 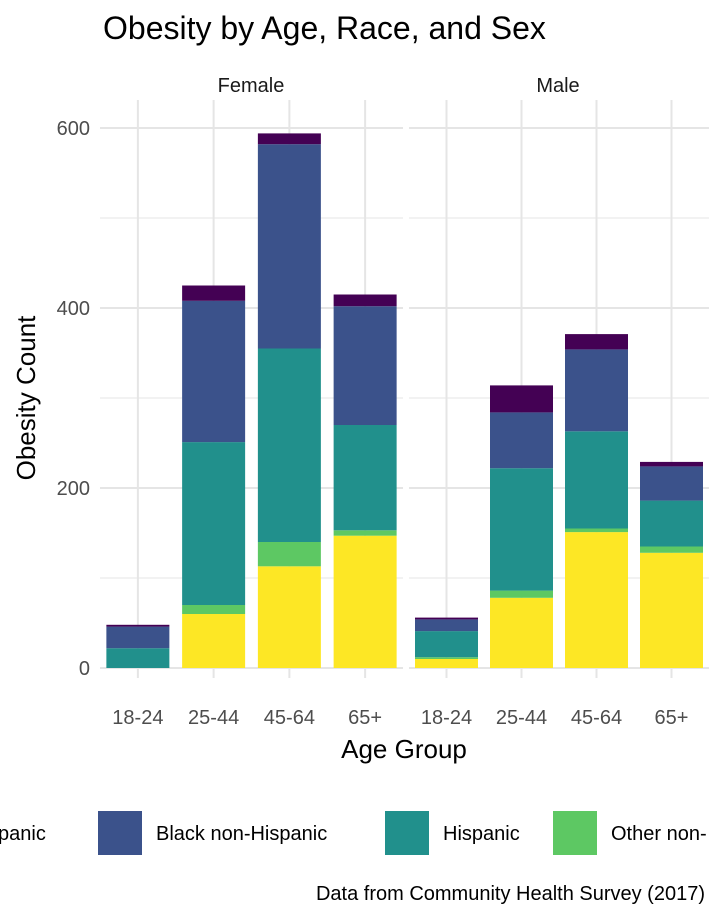 What do you see at coordinates (559, 501) in the screenshot?
I see `bars-male` at bounding box center [559, 501].